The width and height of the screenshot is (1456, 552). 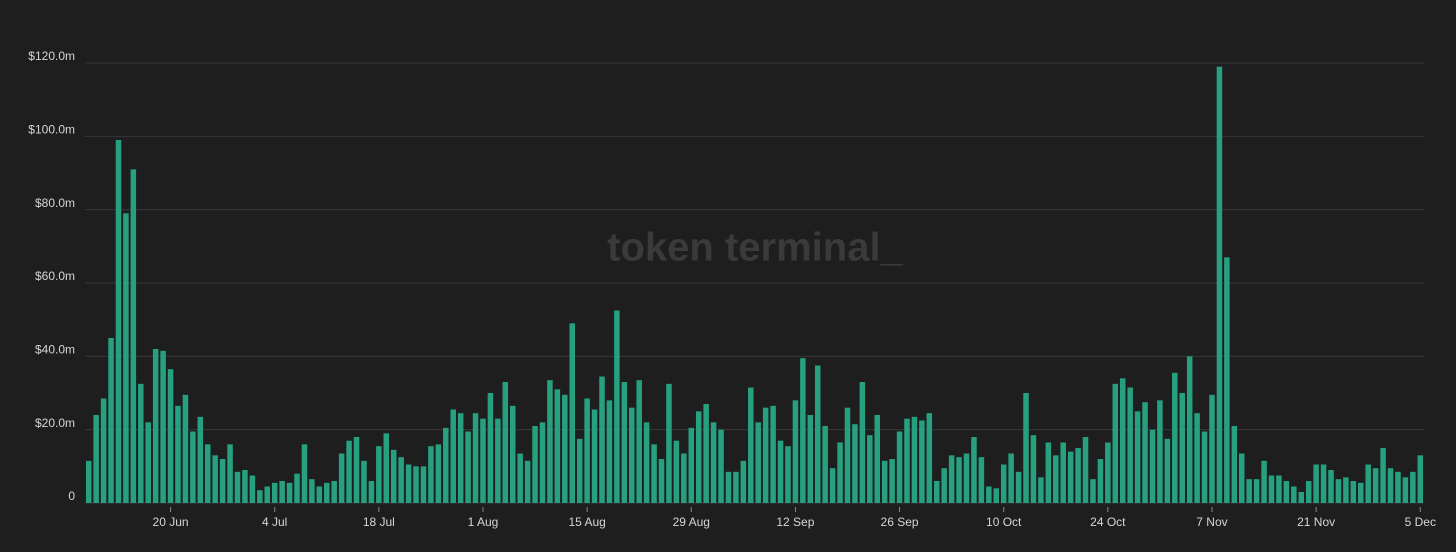 I want to click on y-tick-label: $20.0m, so click(x=55, y=423).